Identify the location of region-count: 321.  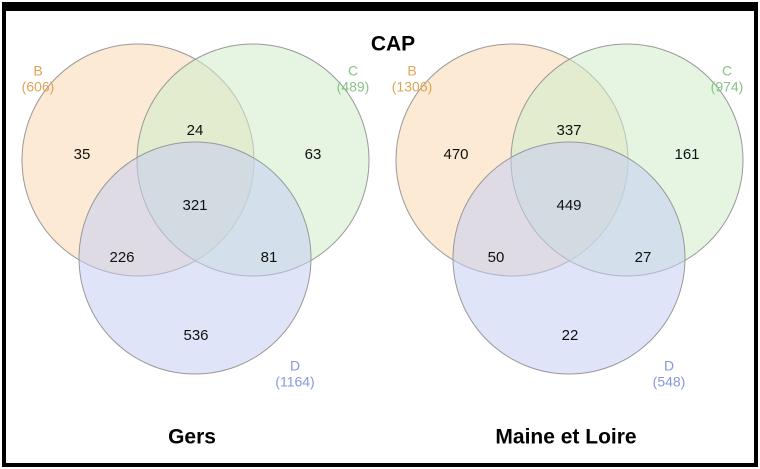
(194, 205).